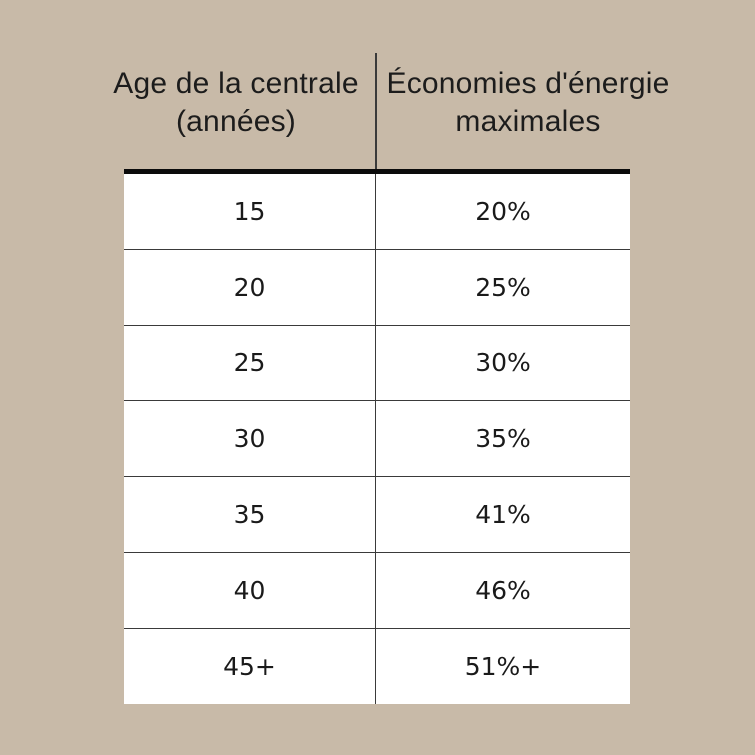  Describe the element at coordinates (250, 439) in the screenshot. I see `cell-age: 30` at that location.